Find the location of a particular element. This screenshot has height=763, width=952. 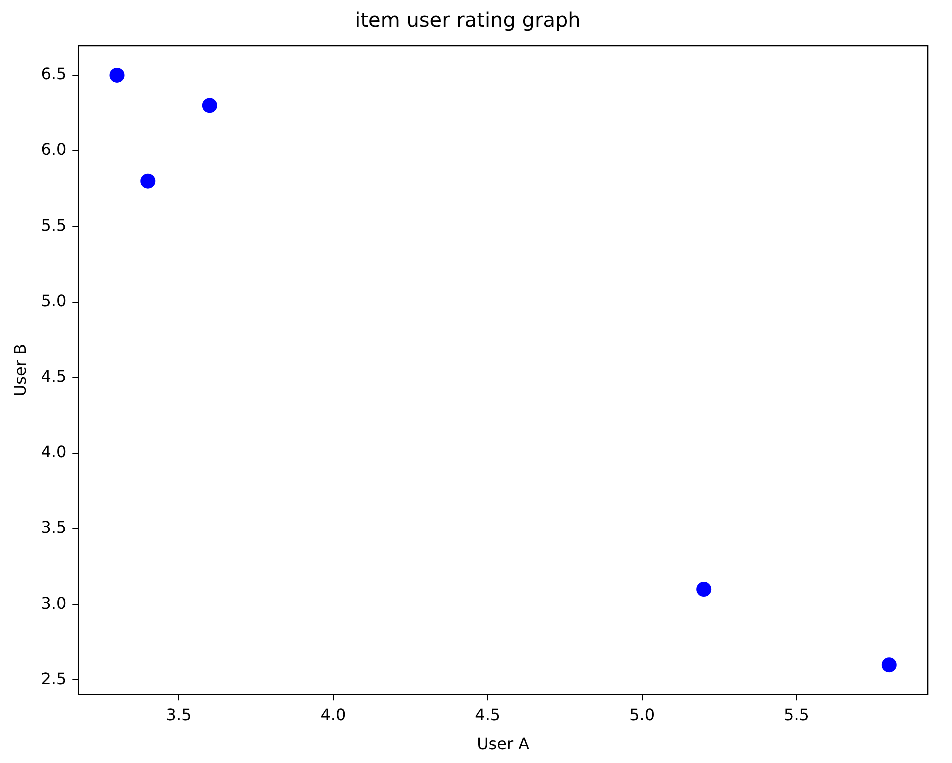

x-tick-label: 5.0 is located at coordinates (643, 714).